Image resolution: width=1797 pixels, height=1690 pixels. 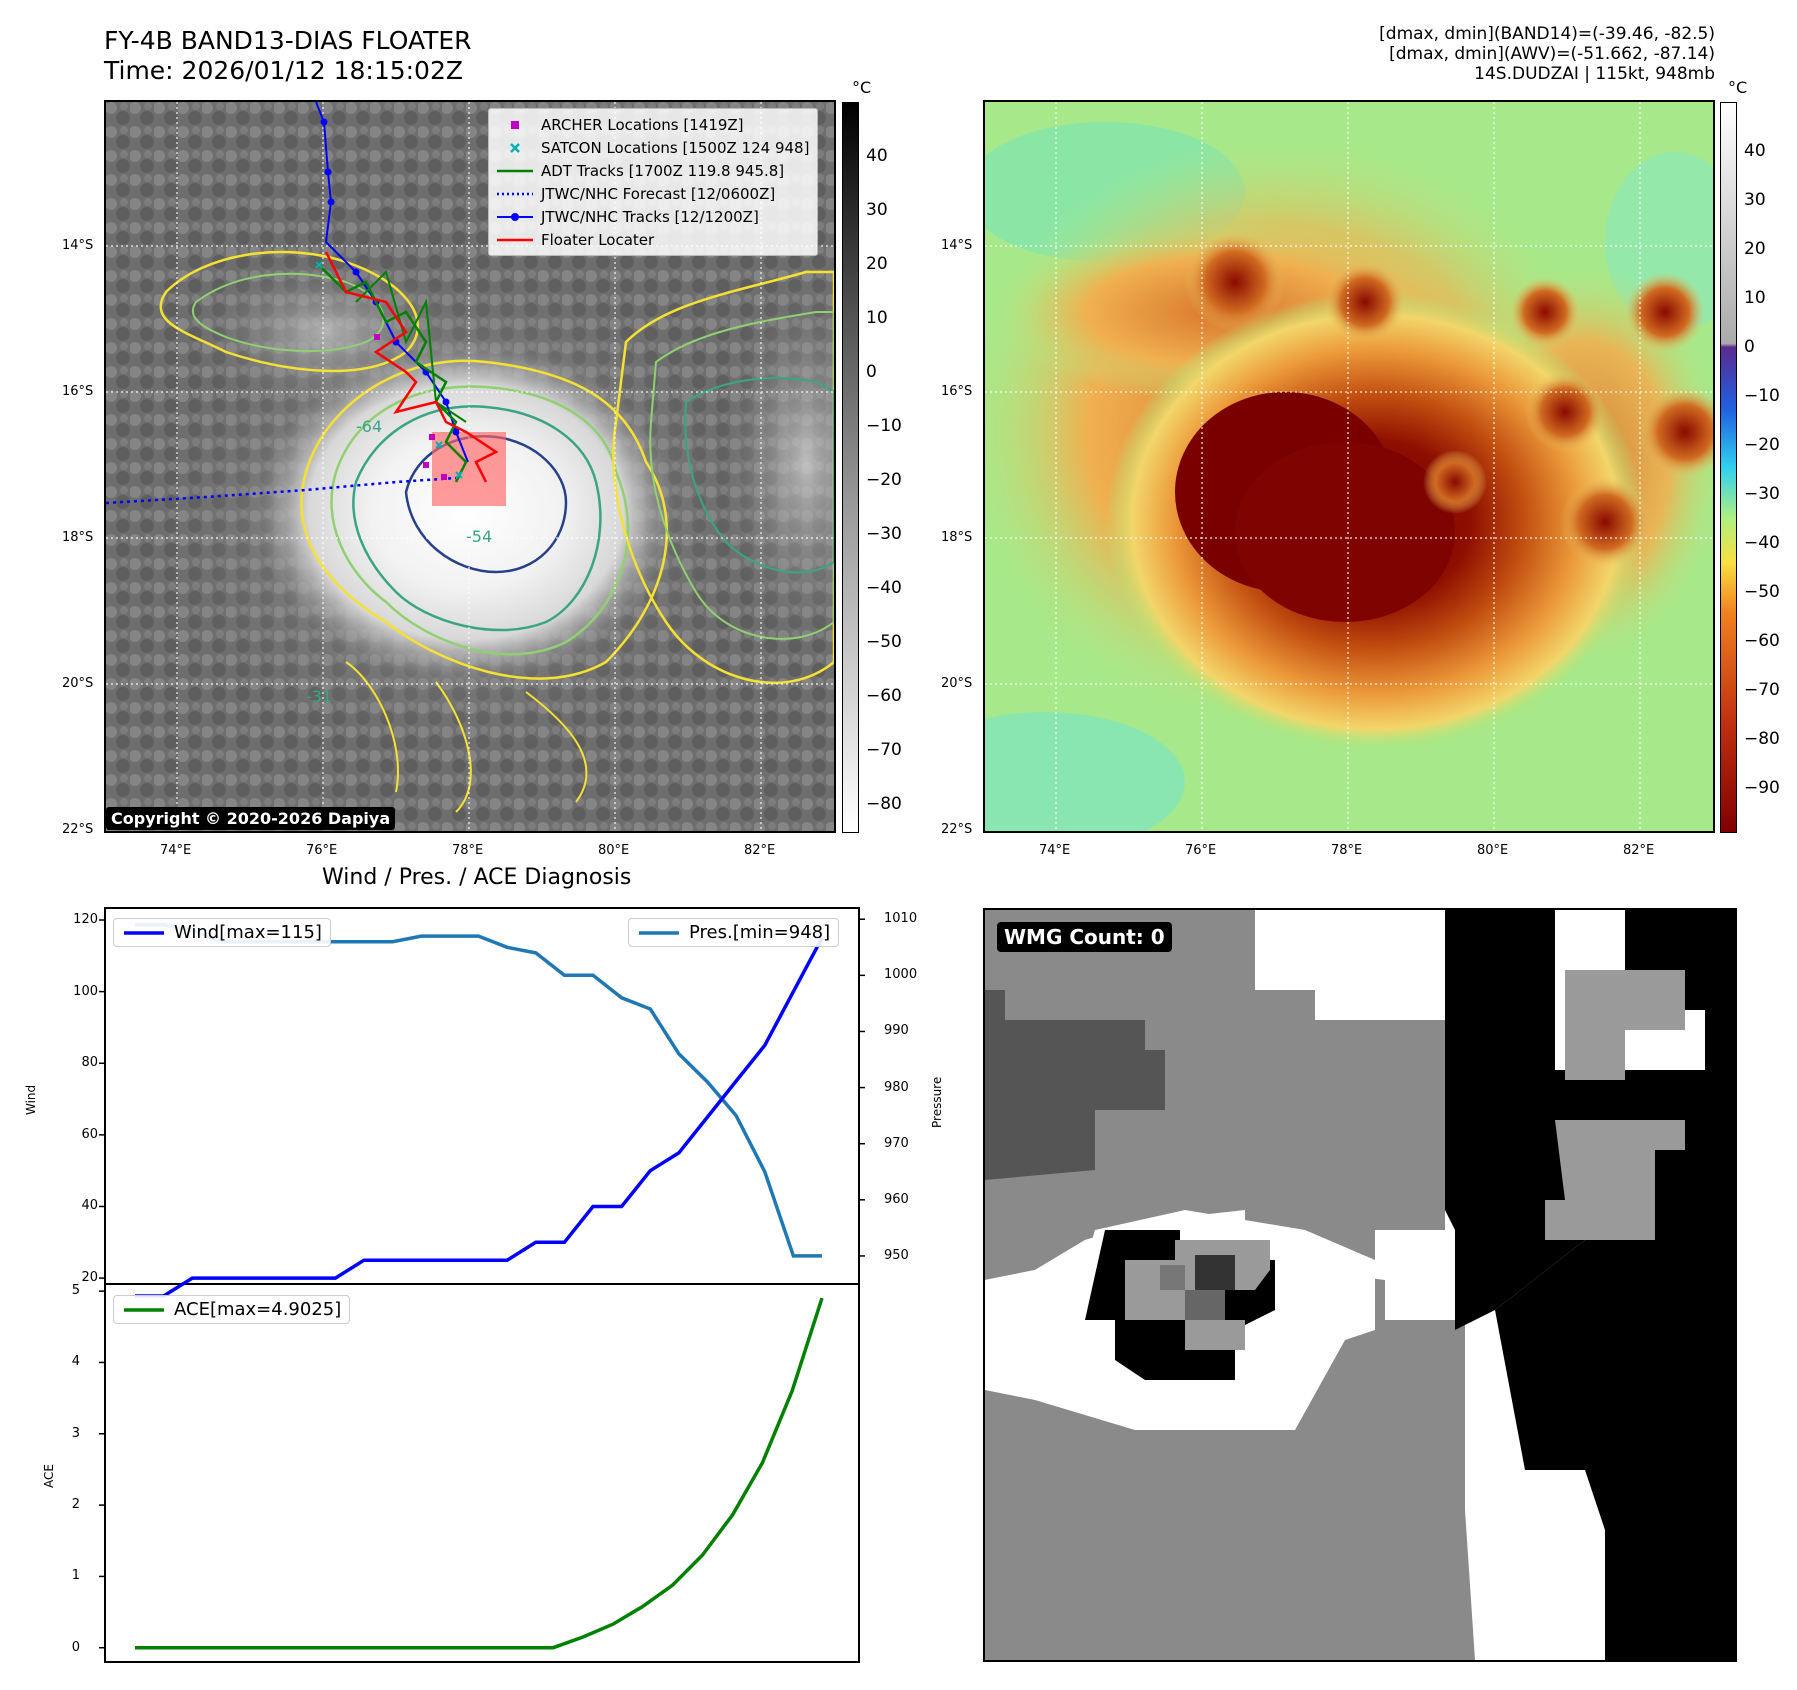 What do you see at coordinates (896, 1199) in the screenshot?
I see `pressure-tick-label: 960` at bounding box center [896, 1199].